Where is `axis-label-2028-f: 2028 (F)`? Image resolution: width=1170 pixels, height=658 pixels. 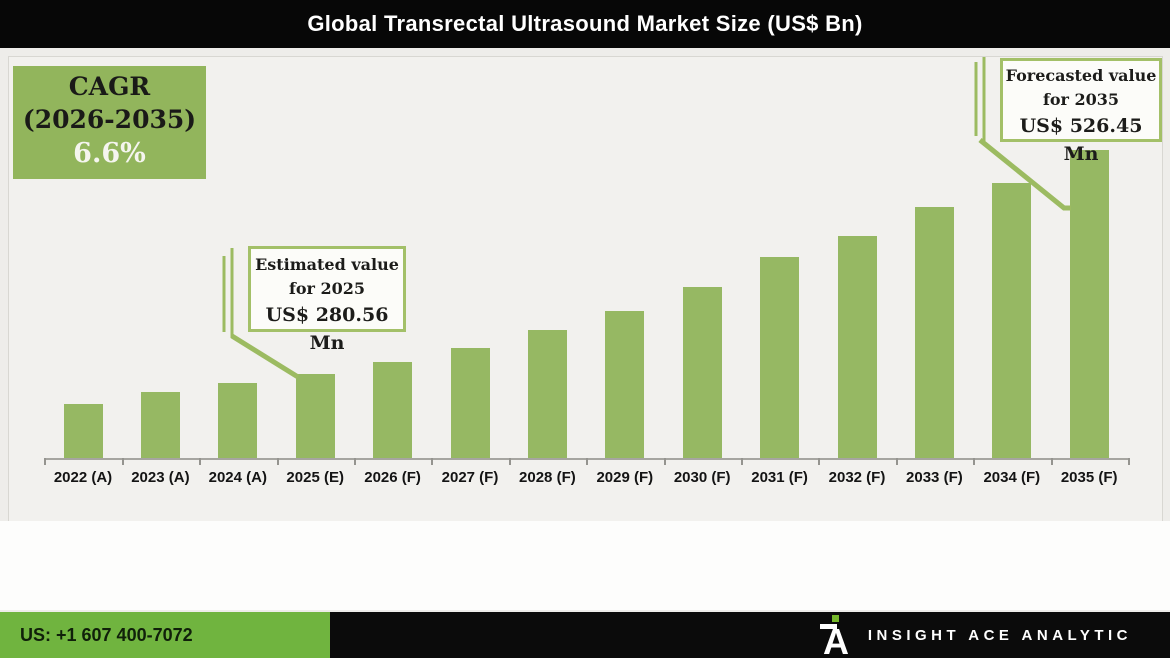 axis-label-2028-f: 2028 (F) is located at coordinates (547, 477).